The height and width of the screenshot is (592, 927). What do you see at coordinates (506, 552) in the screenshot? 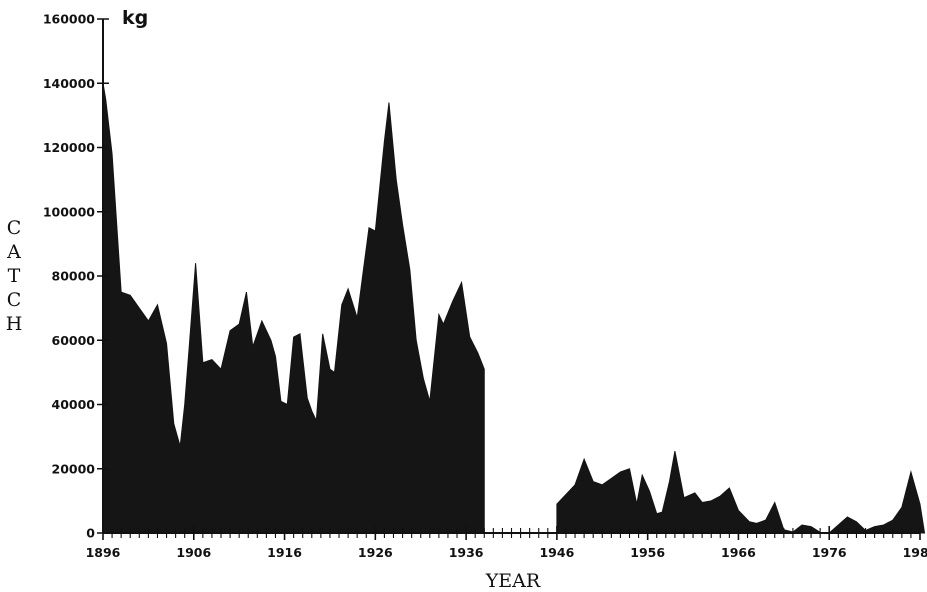
I see `x-tick-labels: 1896 1906 1916 1926 1936 1946 1956 1966 1976 1986` at bounding box center [506, 552].